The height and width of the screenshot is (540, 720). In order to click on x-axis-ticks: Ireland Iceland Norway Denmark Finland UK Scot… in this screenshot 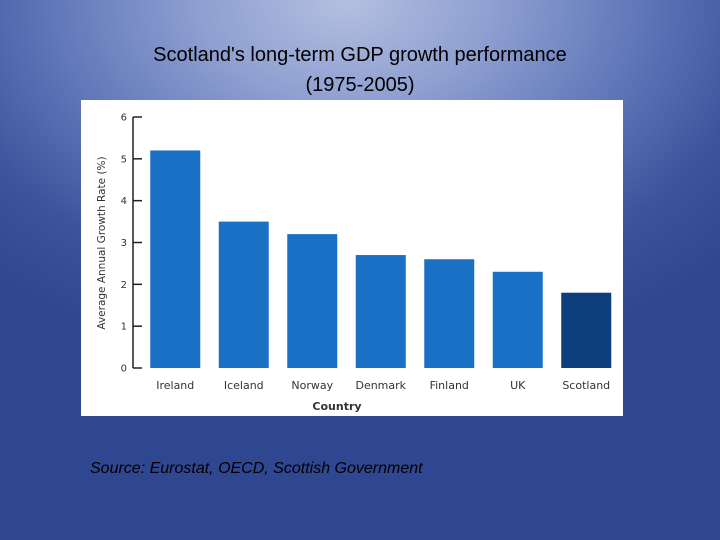, I will do `click(383, 385)`.